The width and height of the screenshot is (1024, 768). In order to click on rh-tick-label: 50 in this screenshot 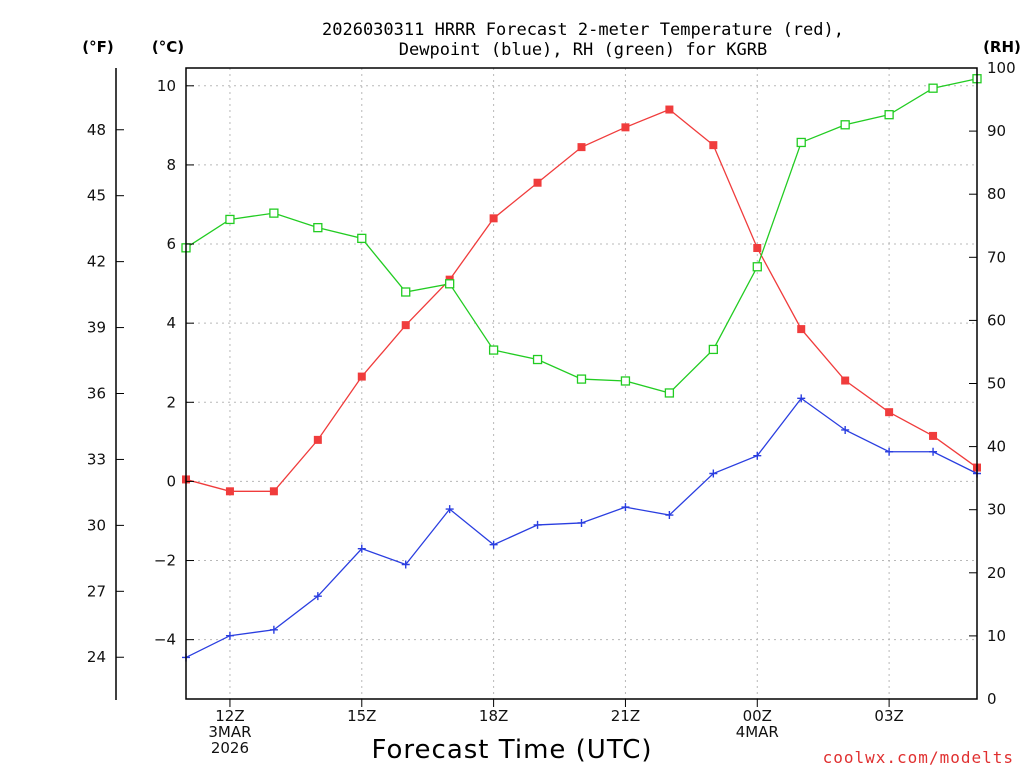, I will do `click(996, 384)`.